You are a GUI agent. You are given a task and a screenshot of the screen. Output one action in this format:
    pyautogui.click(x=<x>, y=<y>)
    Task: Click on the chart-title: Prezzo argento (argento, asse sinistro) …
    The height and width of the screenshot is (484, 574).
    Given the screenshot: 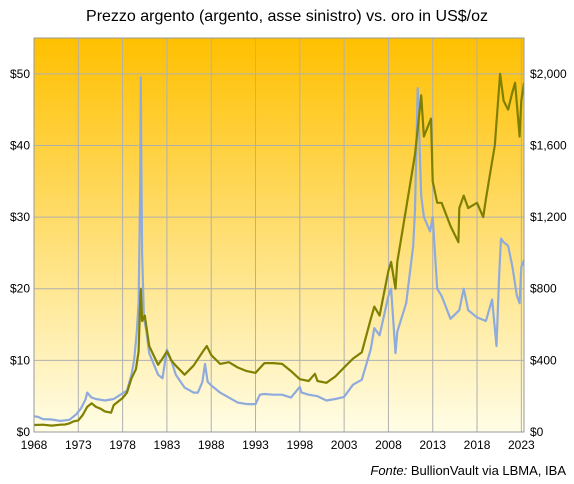 What is the action you would take?
    pyautogui.click(x=287, y=16)
    